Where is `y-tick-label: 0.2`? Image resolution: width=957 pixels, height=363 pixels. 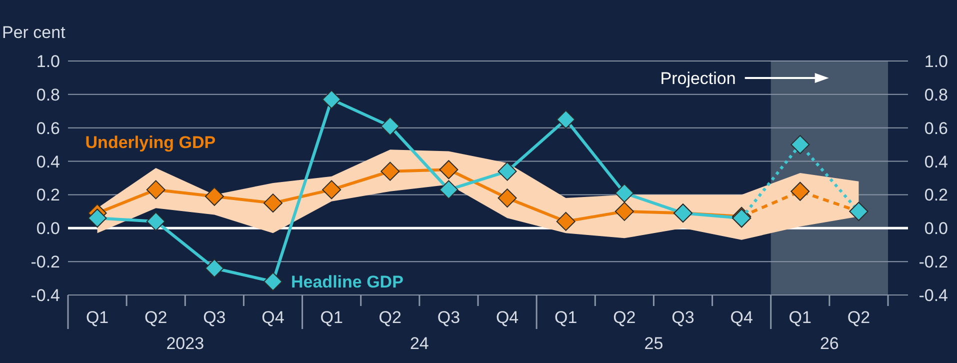
y-tick-label: 0.2 is located at coordinates (48, 195).